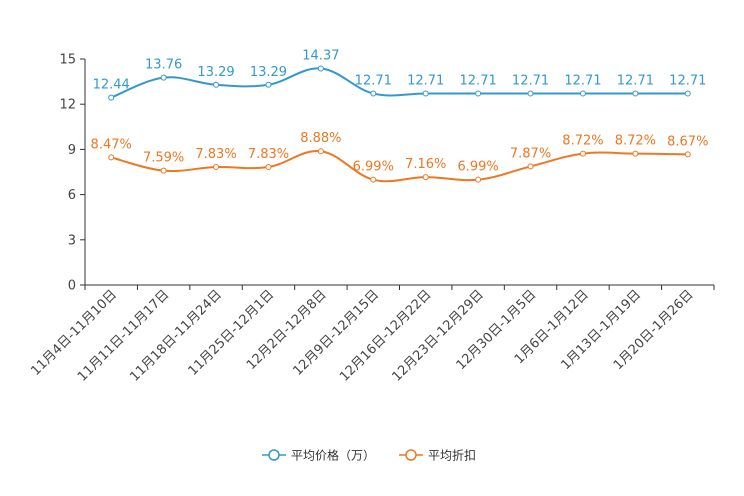  I want to click on x-tick-label: 11月18日-11月24日, so click(175, 335).